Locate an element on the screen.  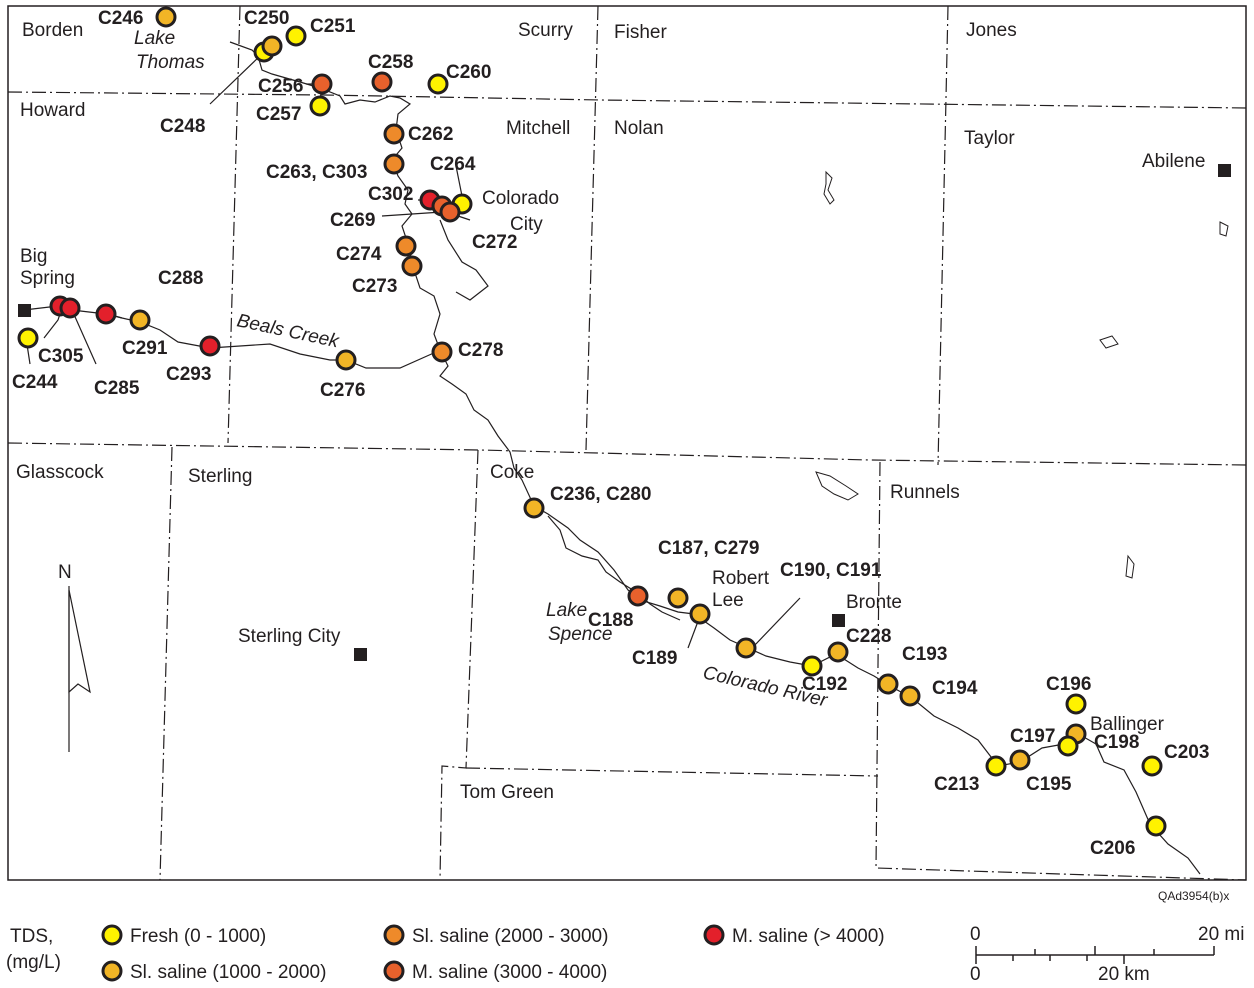
scale-mi-zero: 0 is located at coordinates (975, 934).